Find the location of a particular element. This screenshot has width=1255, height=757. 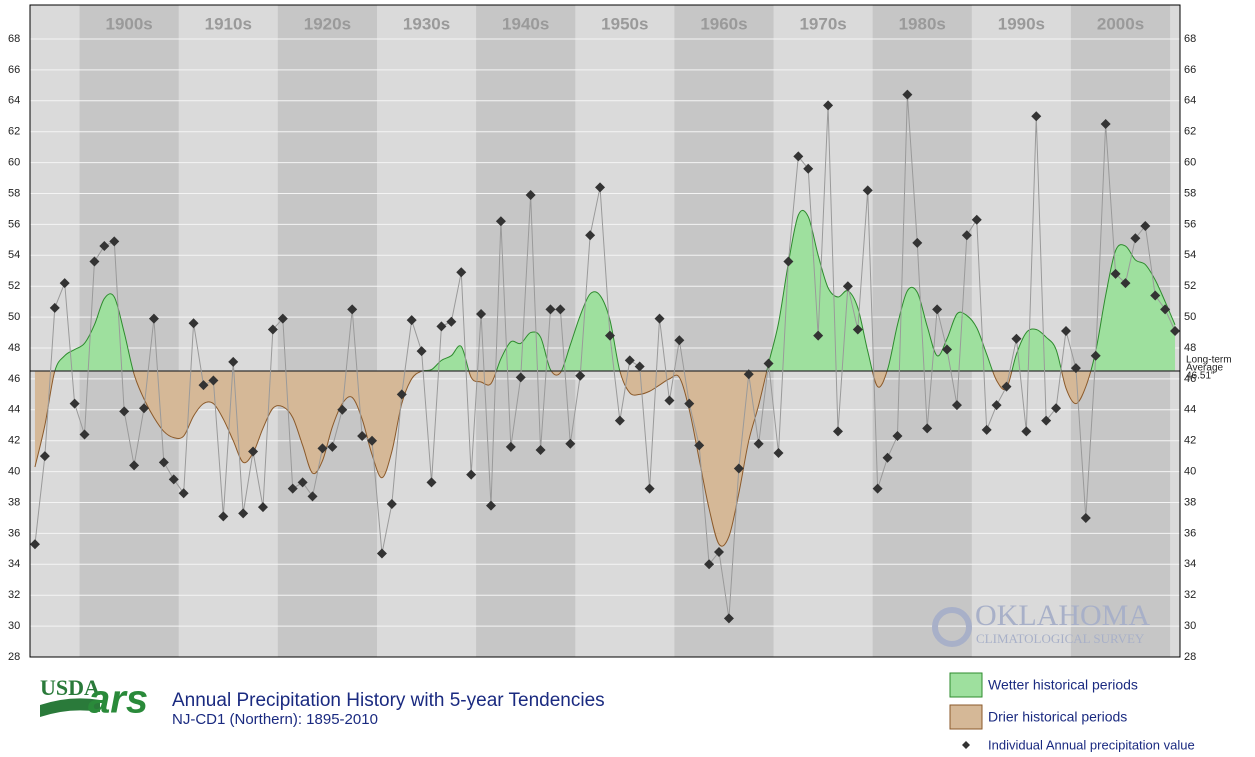

y-tick-label: 44 is located at coordinates (14, 410).